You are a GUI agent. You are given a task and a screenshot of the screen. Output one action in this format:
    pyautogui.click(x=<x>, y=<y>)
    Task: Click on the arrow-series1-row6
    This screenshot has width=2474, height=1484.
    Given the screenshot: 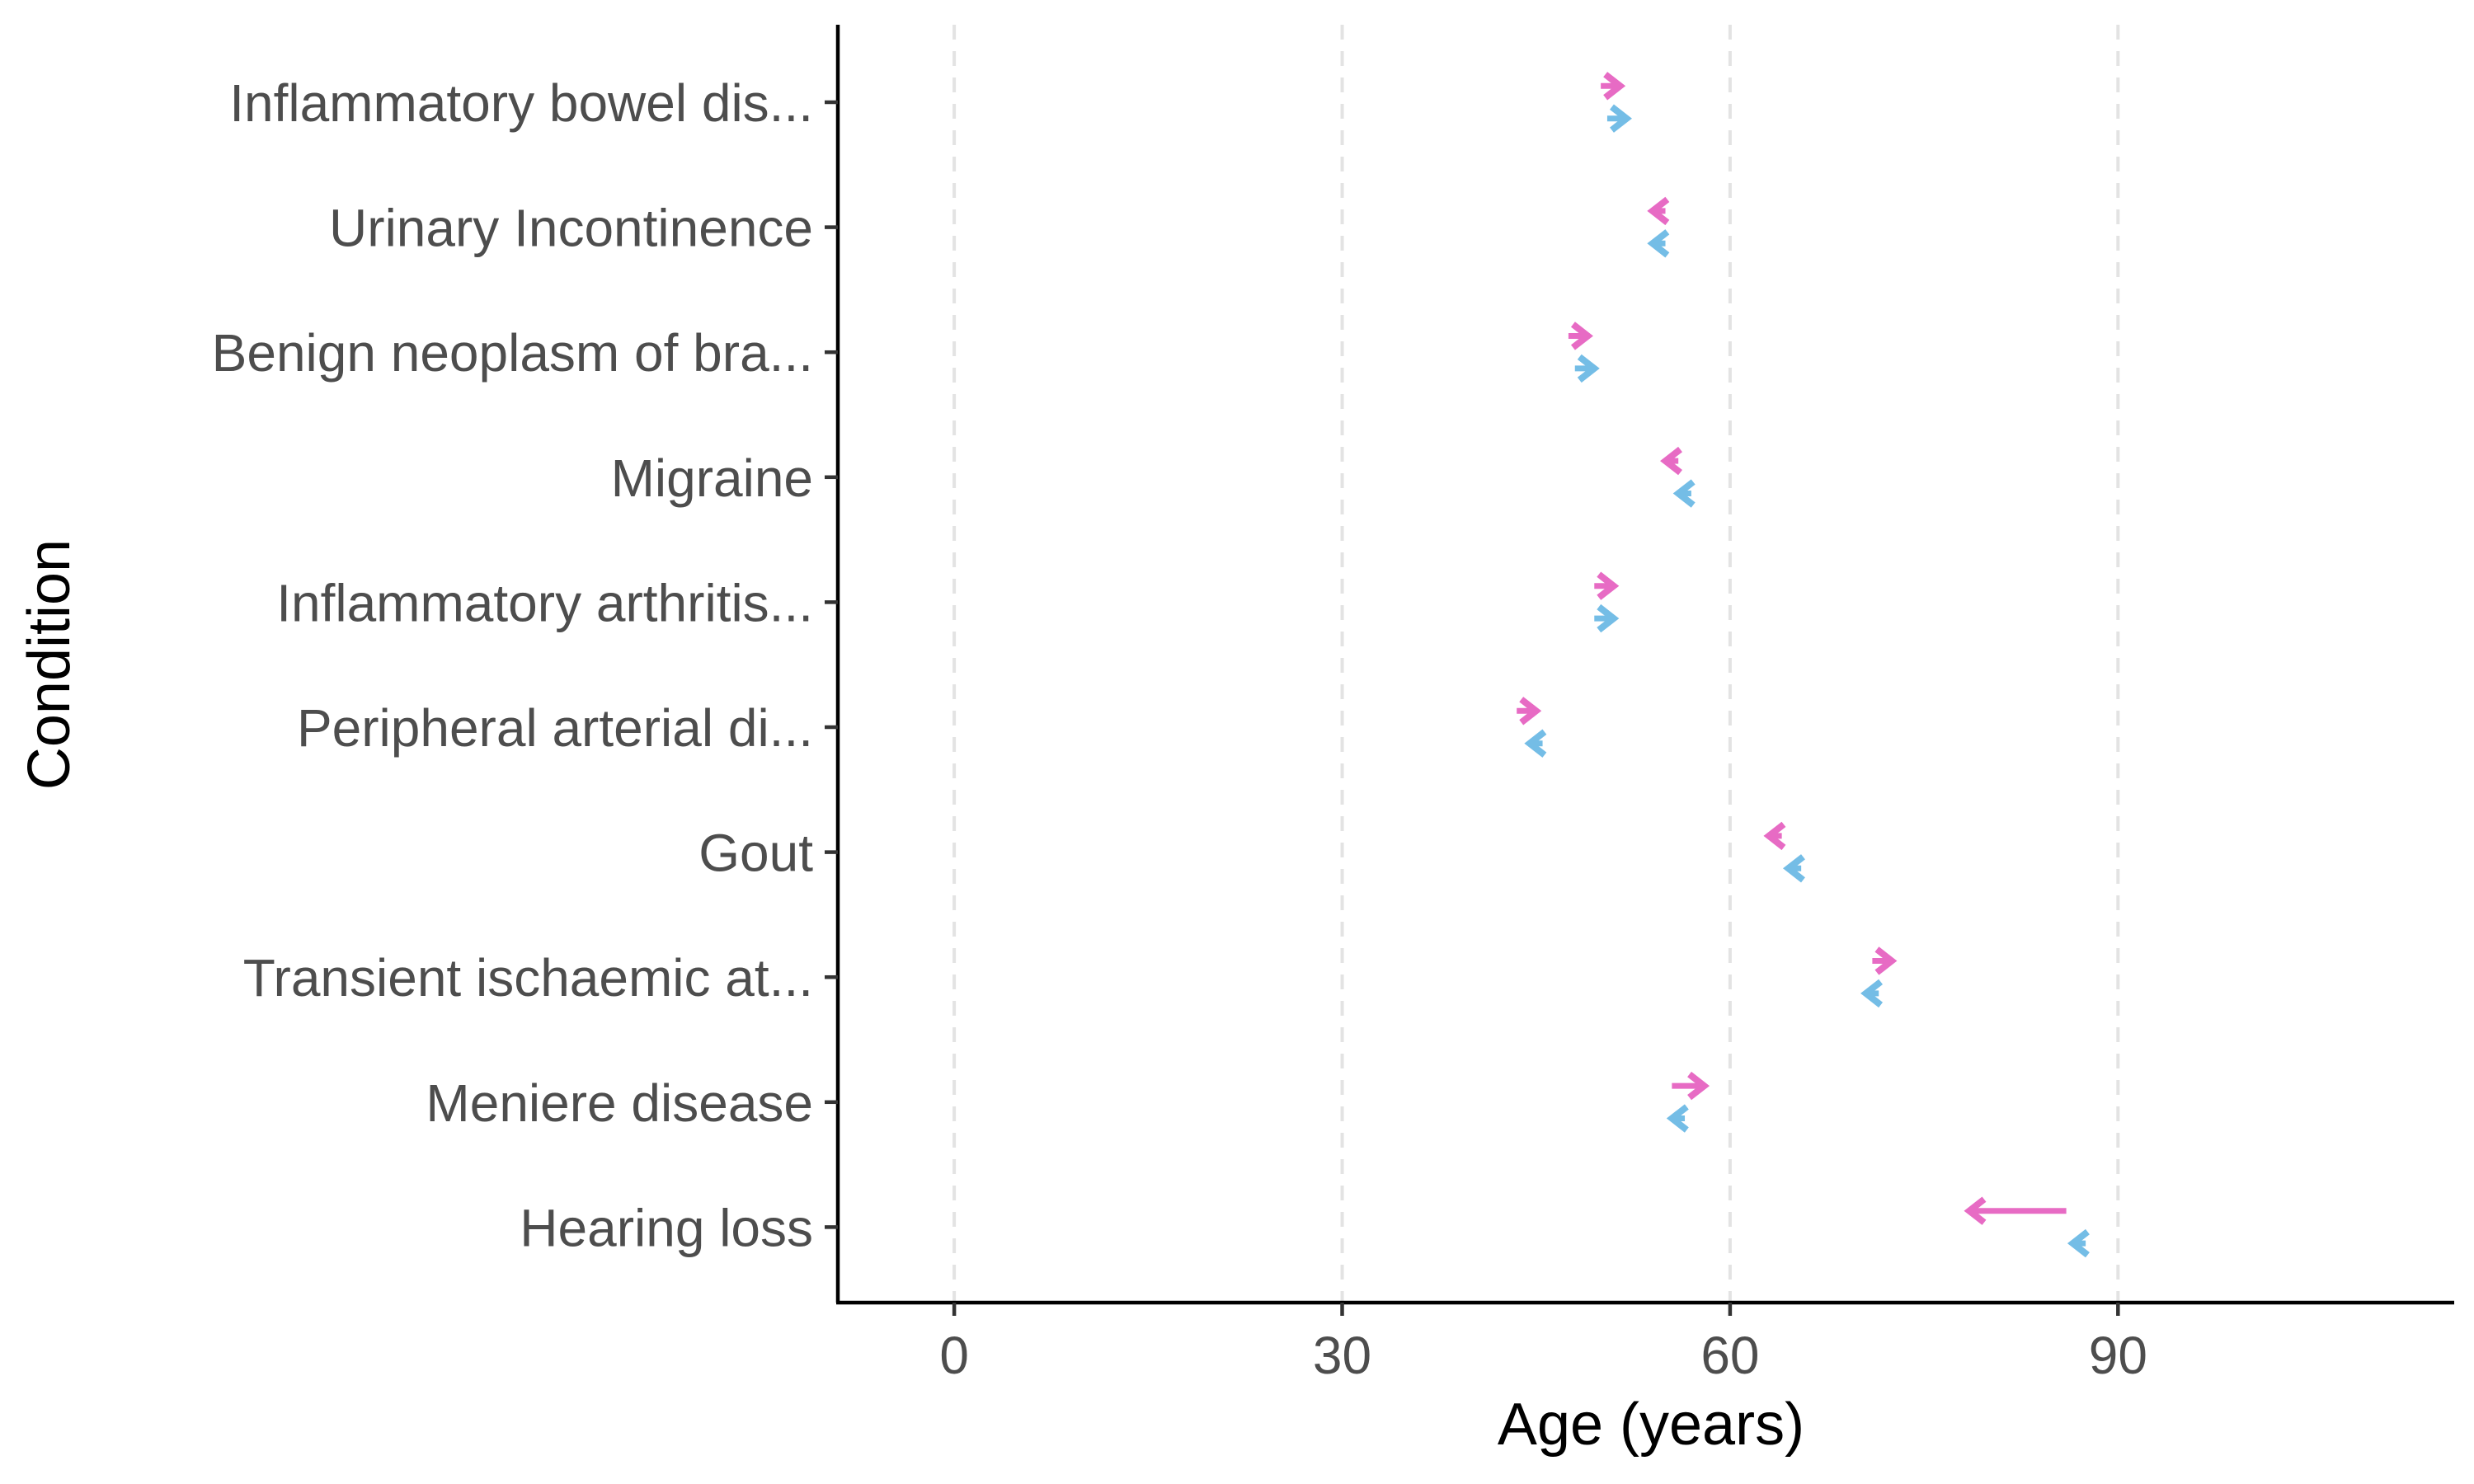 What is the action you would take?
    pyautogui.click(x=1529, y=711)
    